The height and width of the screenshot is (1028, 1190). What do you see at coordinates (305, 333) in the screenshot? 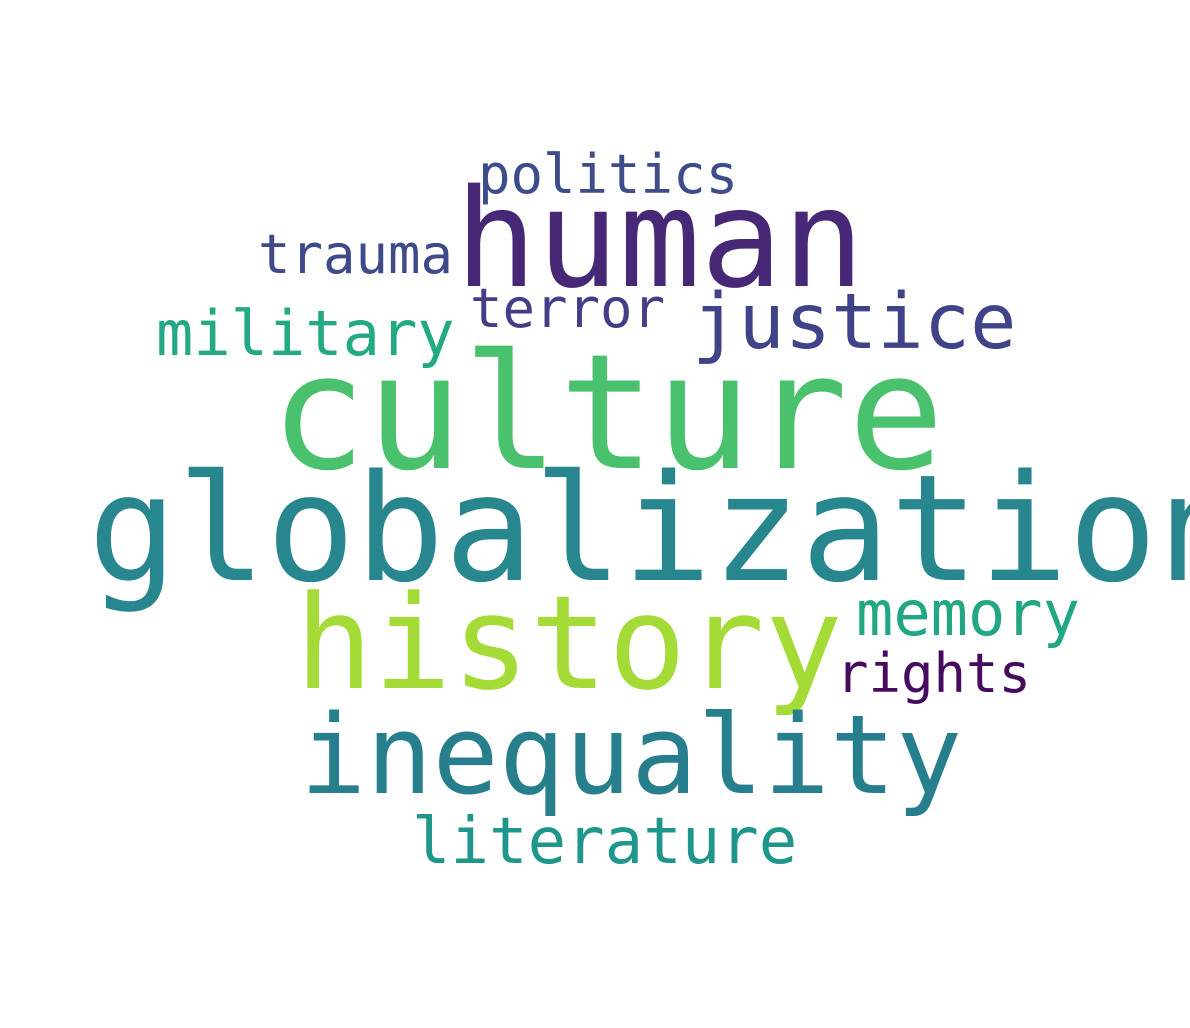
I see `word-military: military` at bounding box center [305, 333].